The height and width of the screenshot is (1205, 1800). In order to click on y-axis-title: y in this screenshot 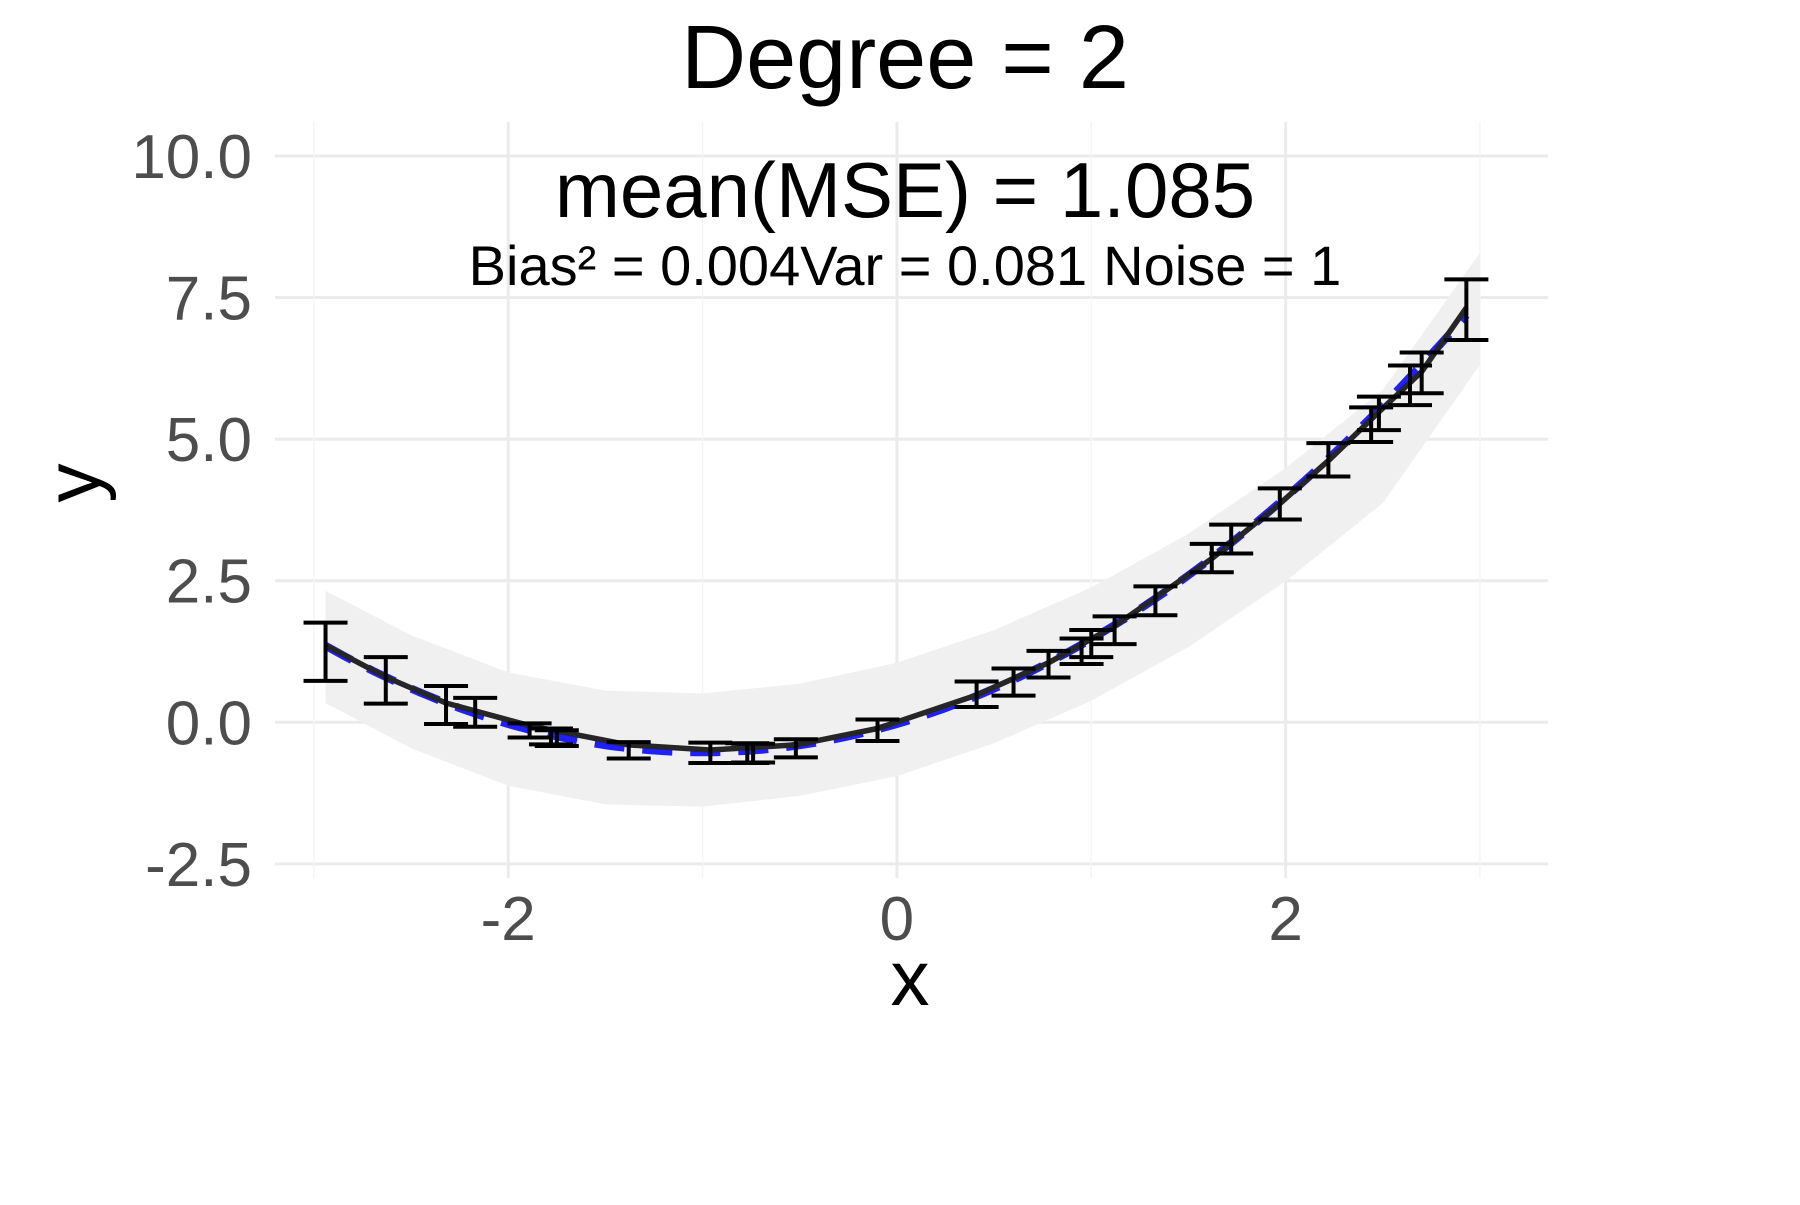, I will do `click(73, 483)`.